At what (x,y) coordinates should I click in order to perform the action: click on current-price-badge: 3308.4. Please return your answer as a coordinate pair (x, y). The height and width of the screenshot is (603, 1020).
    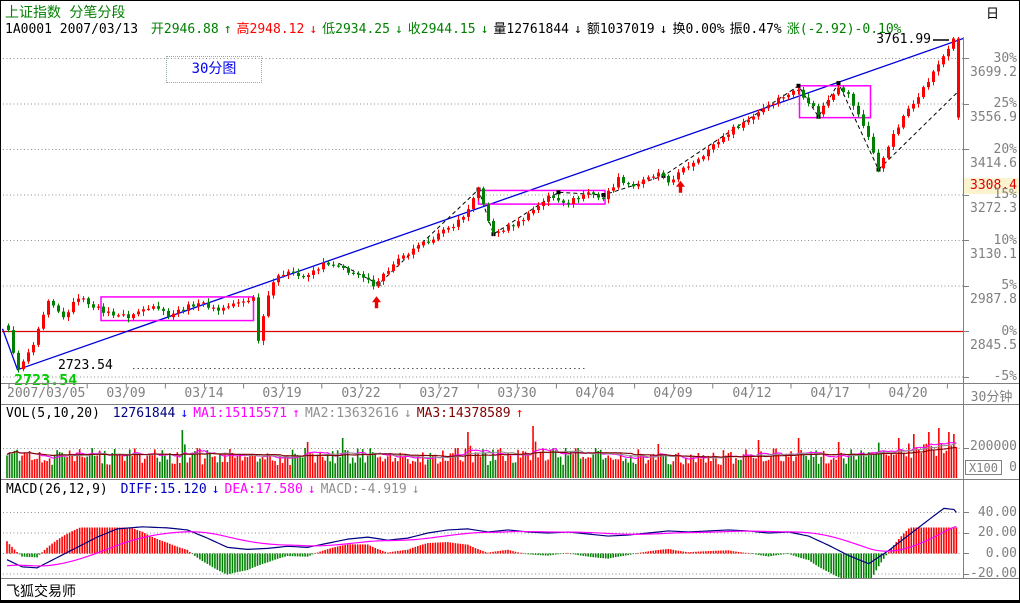
    Looking at the image, I should click on (991, 186).